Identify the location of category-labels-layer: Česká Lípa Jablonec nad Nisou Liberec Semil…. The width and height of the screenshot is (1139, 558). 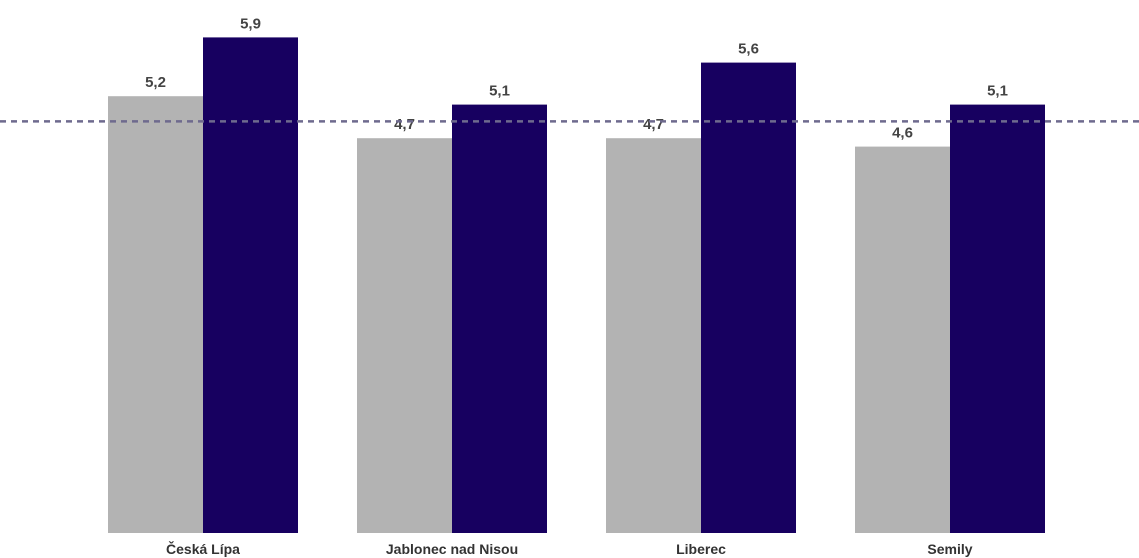
(569, 548).